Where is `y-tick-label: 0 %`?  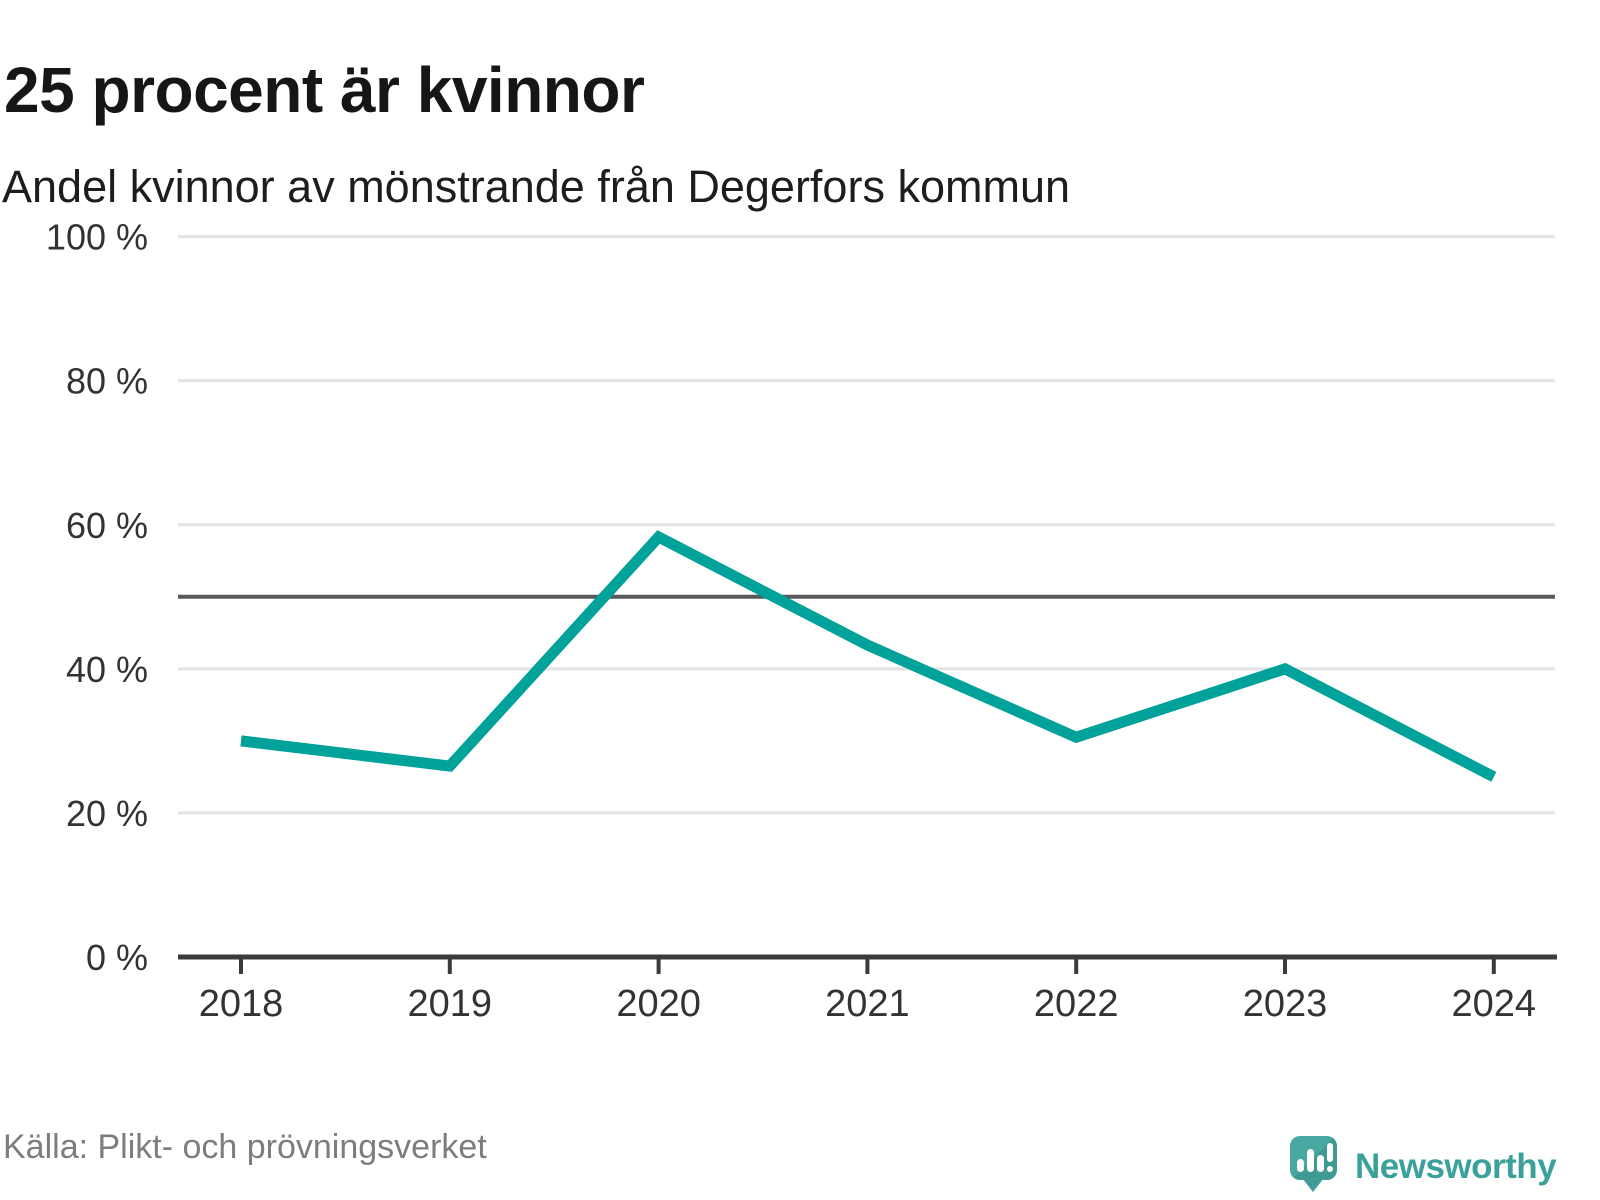
y-tick-label: 0 % is located at coordinates (117, 957).